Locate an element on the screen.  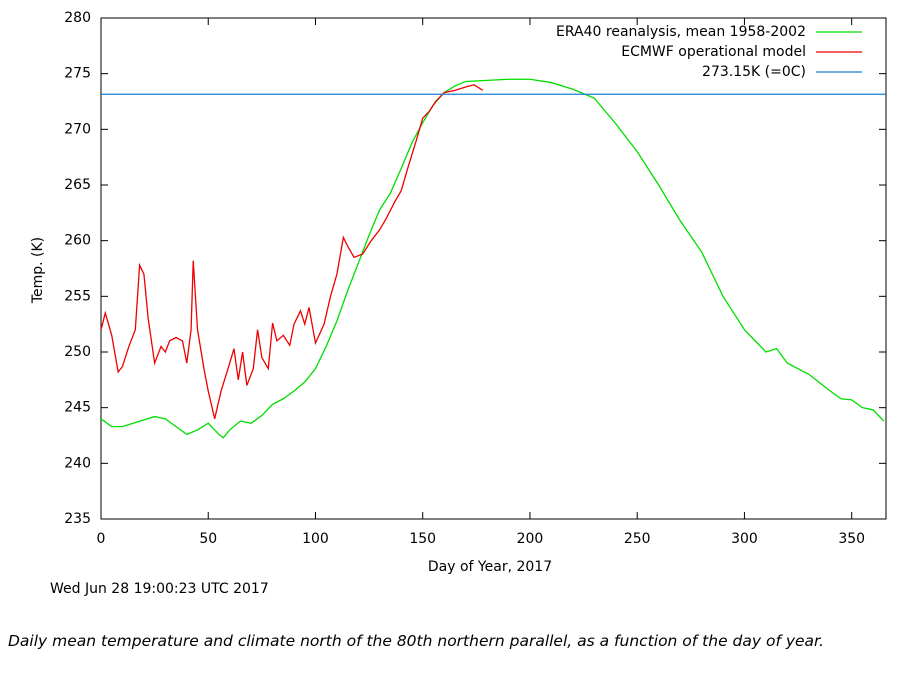
y-tick-label: 250 is located at coordinates (77, 352).